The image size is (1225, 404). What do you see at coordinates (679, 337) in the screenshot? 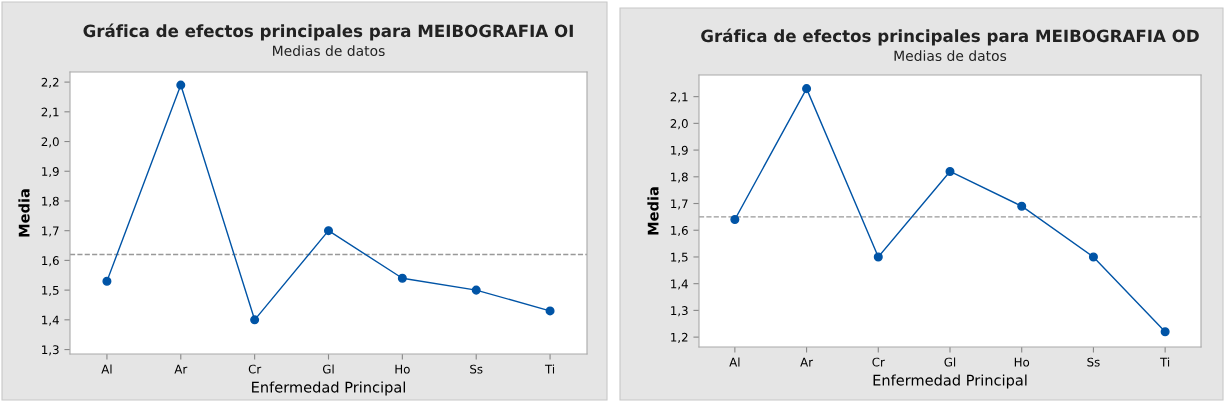
I see `y-tick-label: 1,2` at bounding box center [679, 337].